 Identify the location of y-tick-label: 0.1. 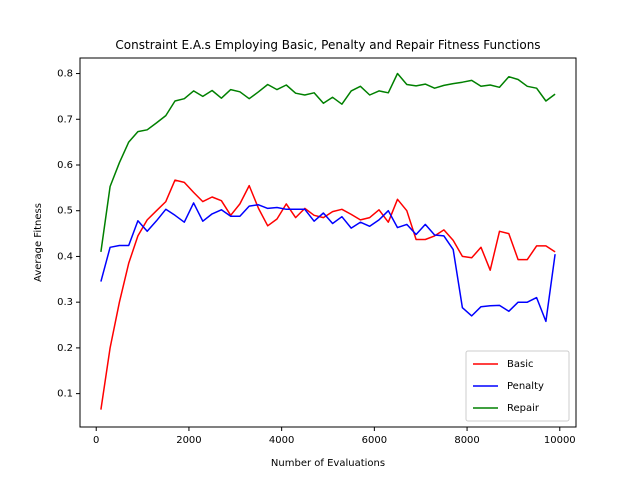
(65, 394).